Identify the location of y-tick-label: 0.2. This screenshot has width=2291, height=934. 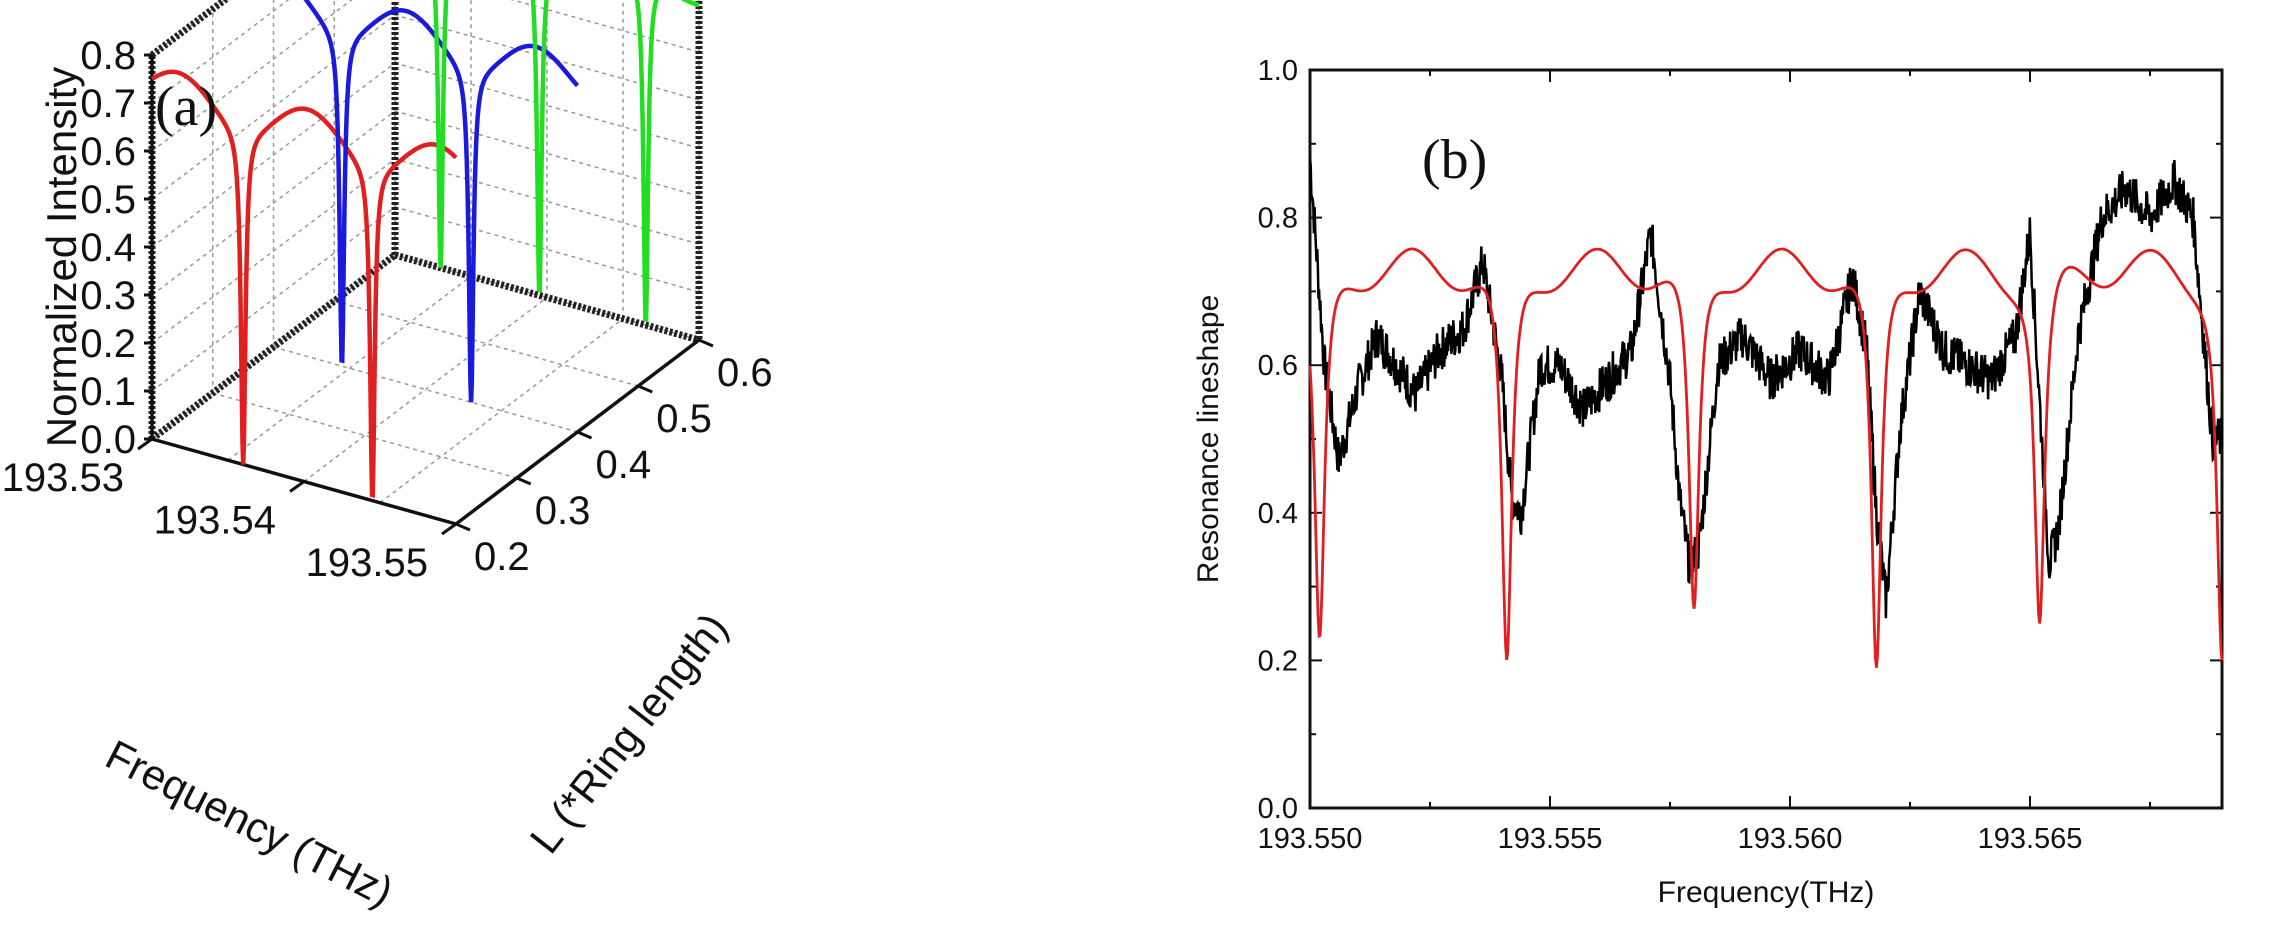
(502, 557).